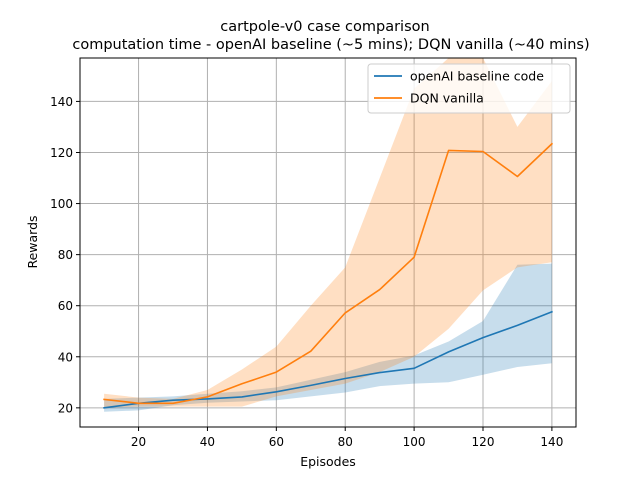 Image resolution: width=640 pixels, height=480 pixels. I want to click on x-axis-label: Episodes, so click(328, 461).